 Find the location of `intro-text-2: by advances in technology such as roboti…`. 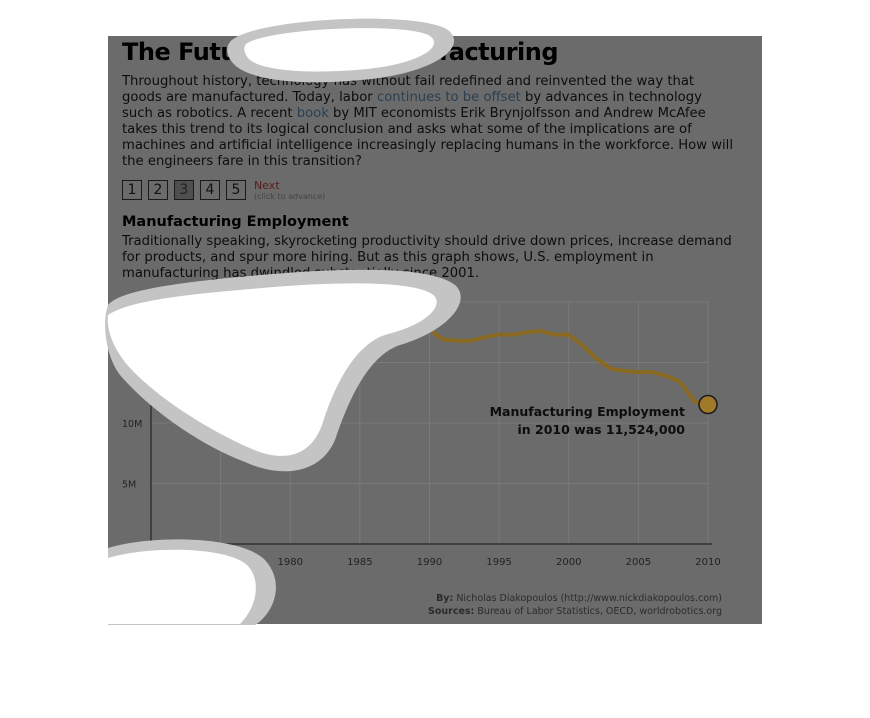

intro-text-2: by advances in technology such as roboti… is located at coordinates (412, 105).